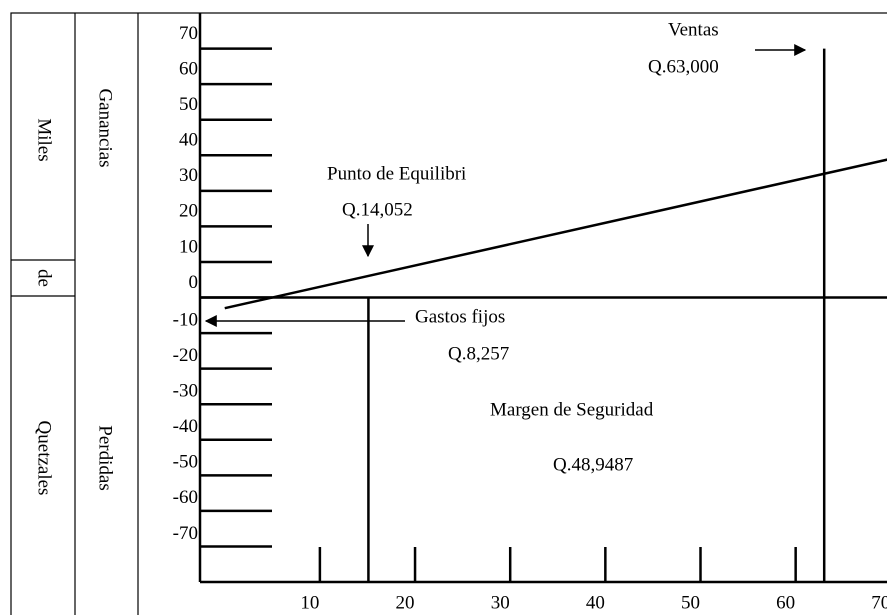  What do you see at coordinates (185, 319) in the screenshot?
I see `y-tick-label: -10` at bounding box center [185, 319].